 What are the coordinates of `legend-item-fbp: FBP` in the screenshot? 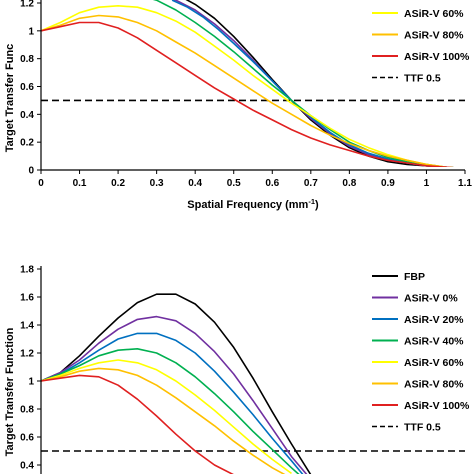 It's located at (398, 277).